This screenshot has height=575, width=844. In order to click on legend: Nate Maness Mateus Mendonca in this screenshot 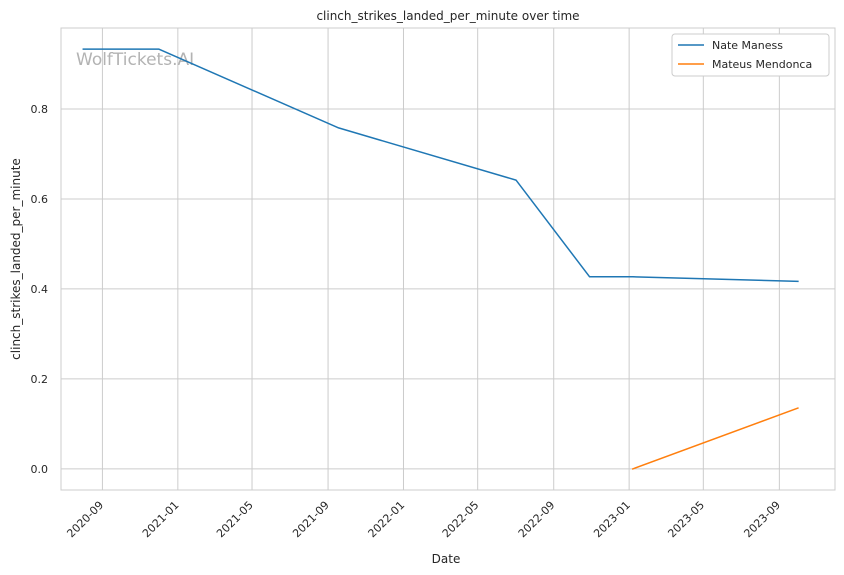, I will do `click(750, 55)`.